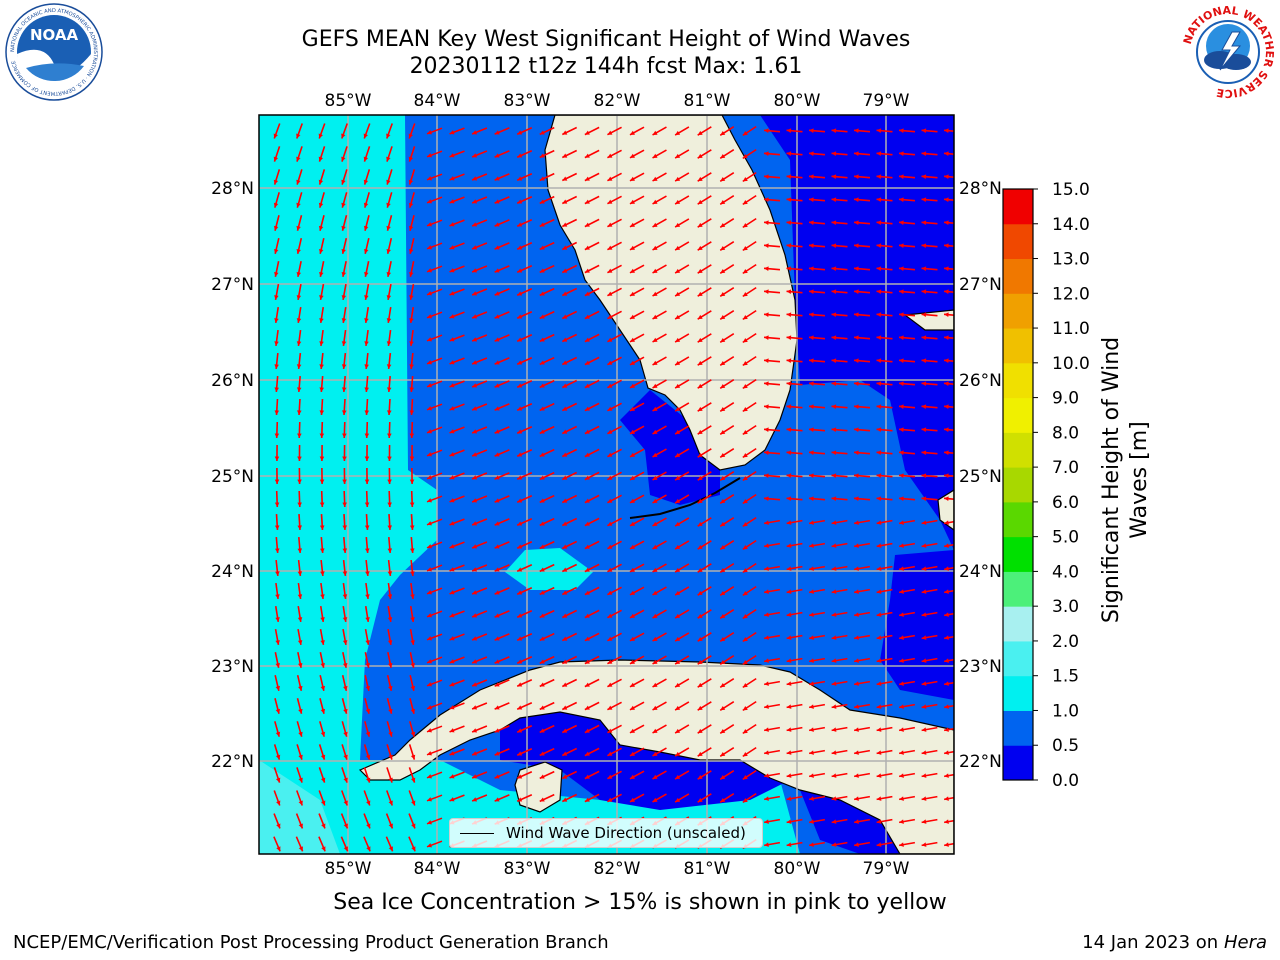 The width and height of the screenshot is (1280, 960). I want to click on lon-label: 82°W, so click(617, 869).